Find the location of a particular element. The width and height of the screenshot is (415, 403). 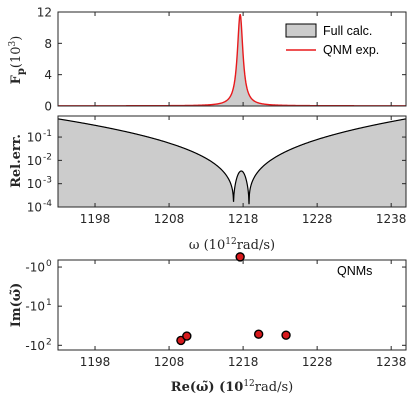

panel-qnm-ylabel: Im(ω̃) is located at coordinates (16, 305).